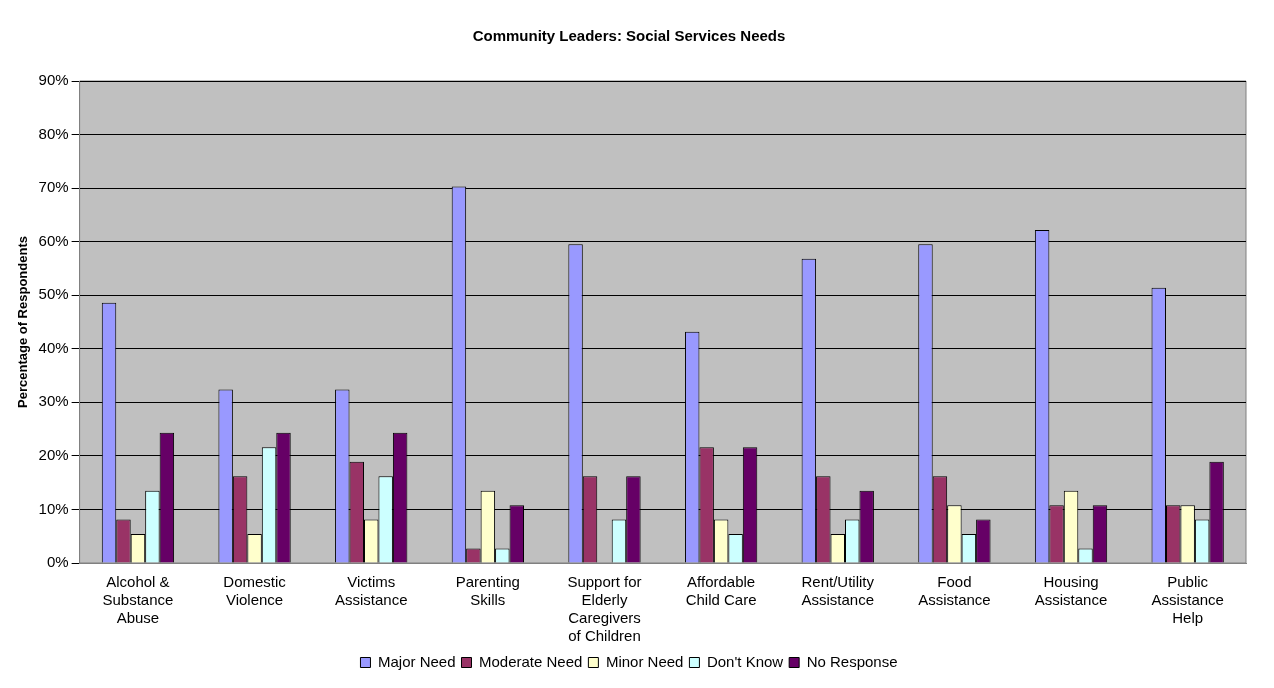 Image resolution: width=1274 pixels, height=688 pixels. What do you see at coordinates (57, 562) in the screenshot?
I see `y-tick-label: 0%` at bounding box center [57, 562].